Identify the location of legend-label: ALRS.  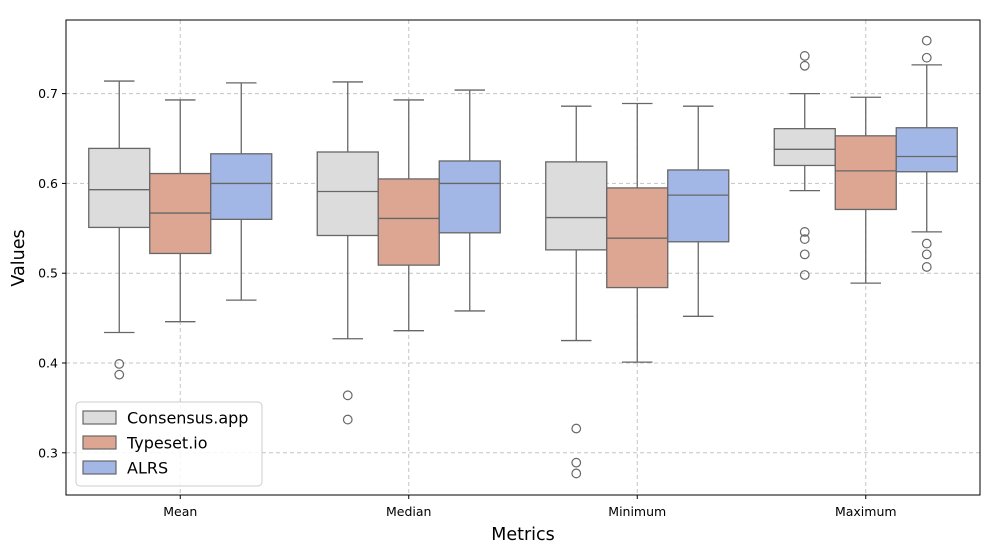
(147, 468).